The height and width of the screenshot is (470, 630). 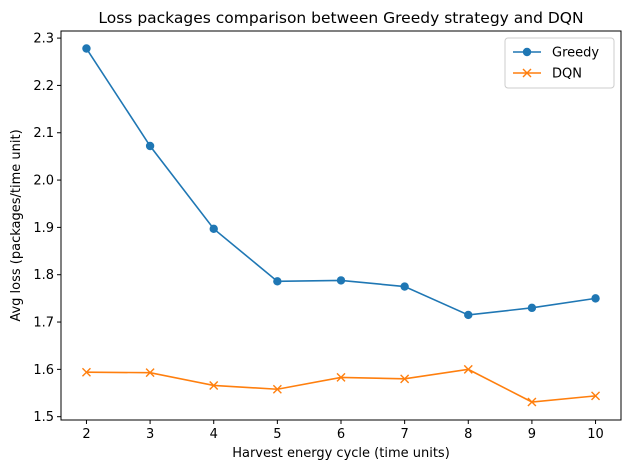 What do you see at coordinates (277, 434) in the screenshot?
I see `x-tick-label: 5` at bounding box center [277, 434].